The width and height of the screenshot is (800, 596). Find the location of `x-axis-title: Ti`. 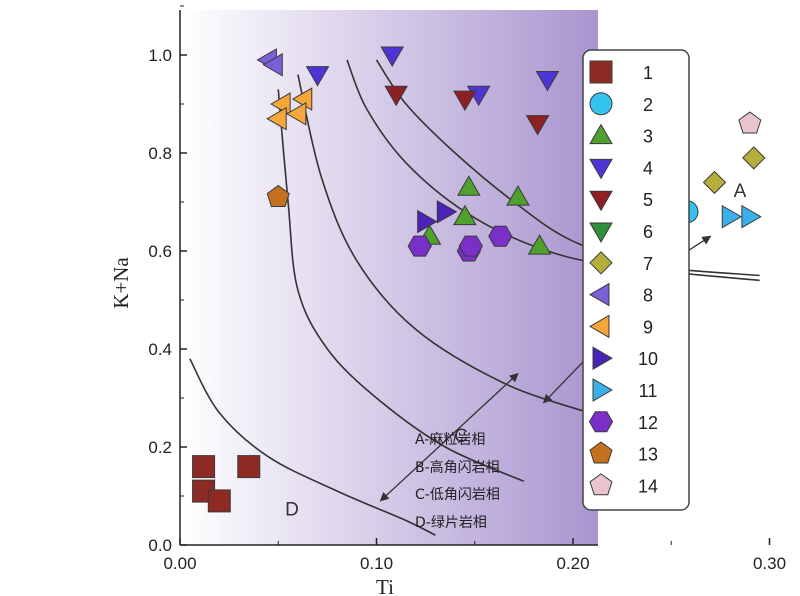

x-axis-title: Ti is located at coordinates (385, 585).